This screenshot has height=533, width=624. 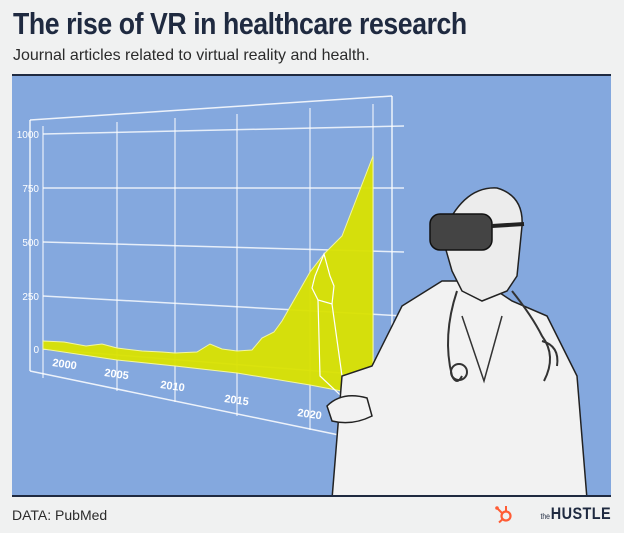 What do you see at coordinates (30, 297) in the screenshot?
I see `y-tick: 250` at bounding box center [30, 297].